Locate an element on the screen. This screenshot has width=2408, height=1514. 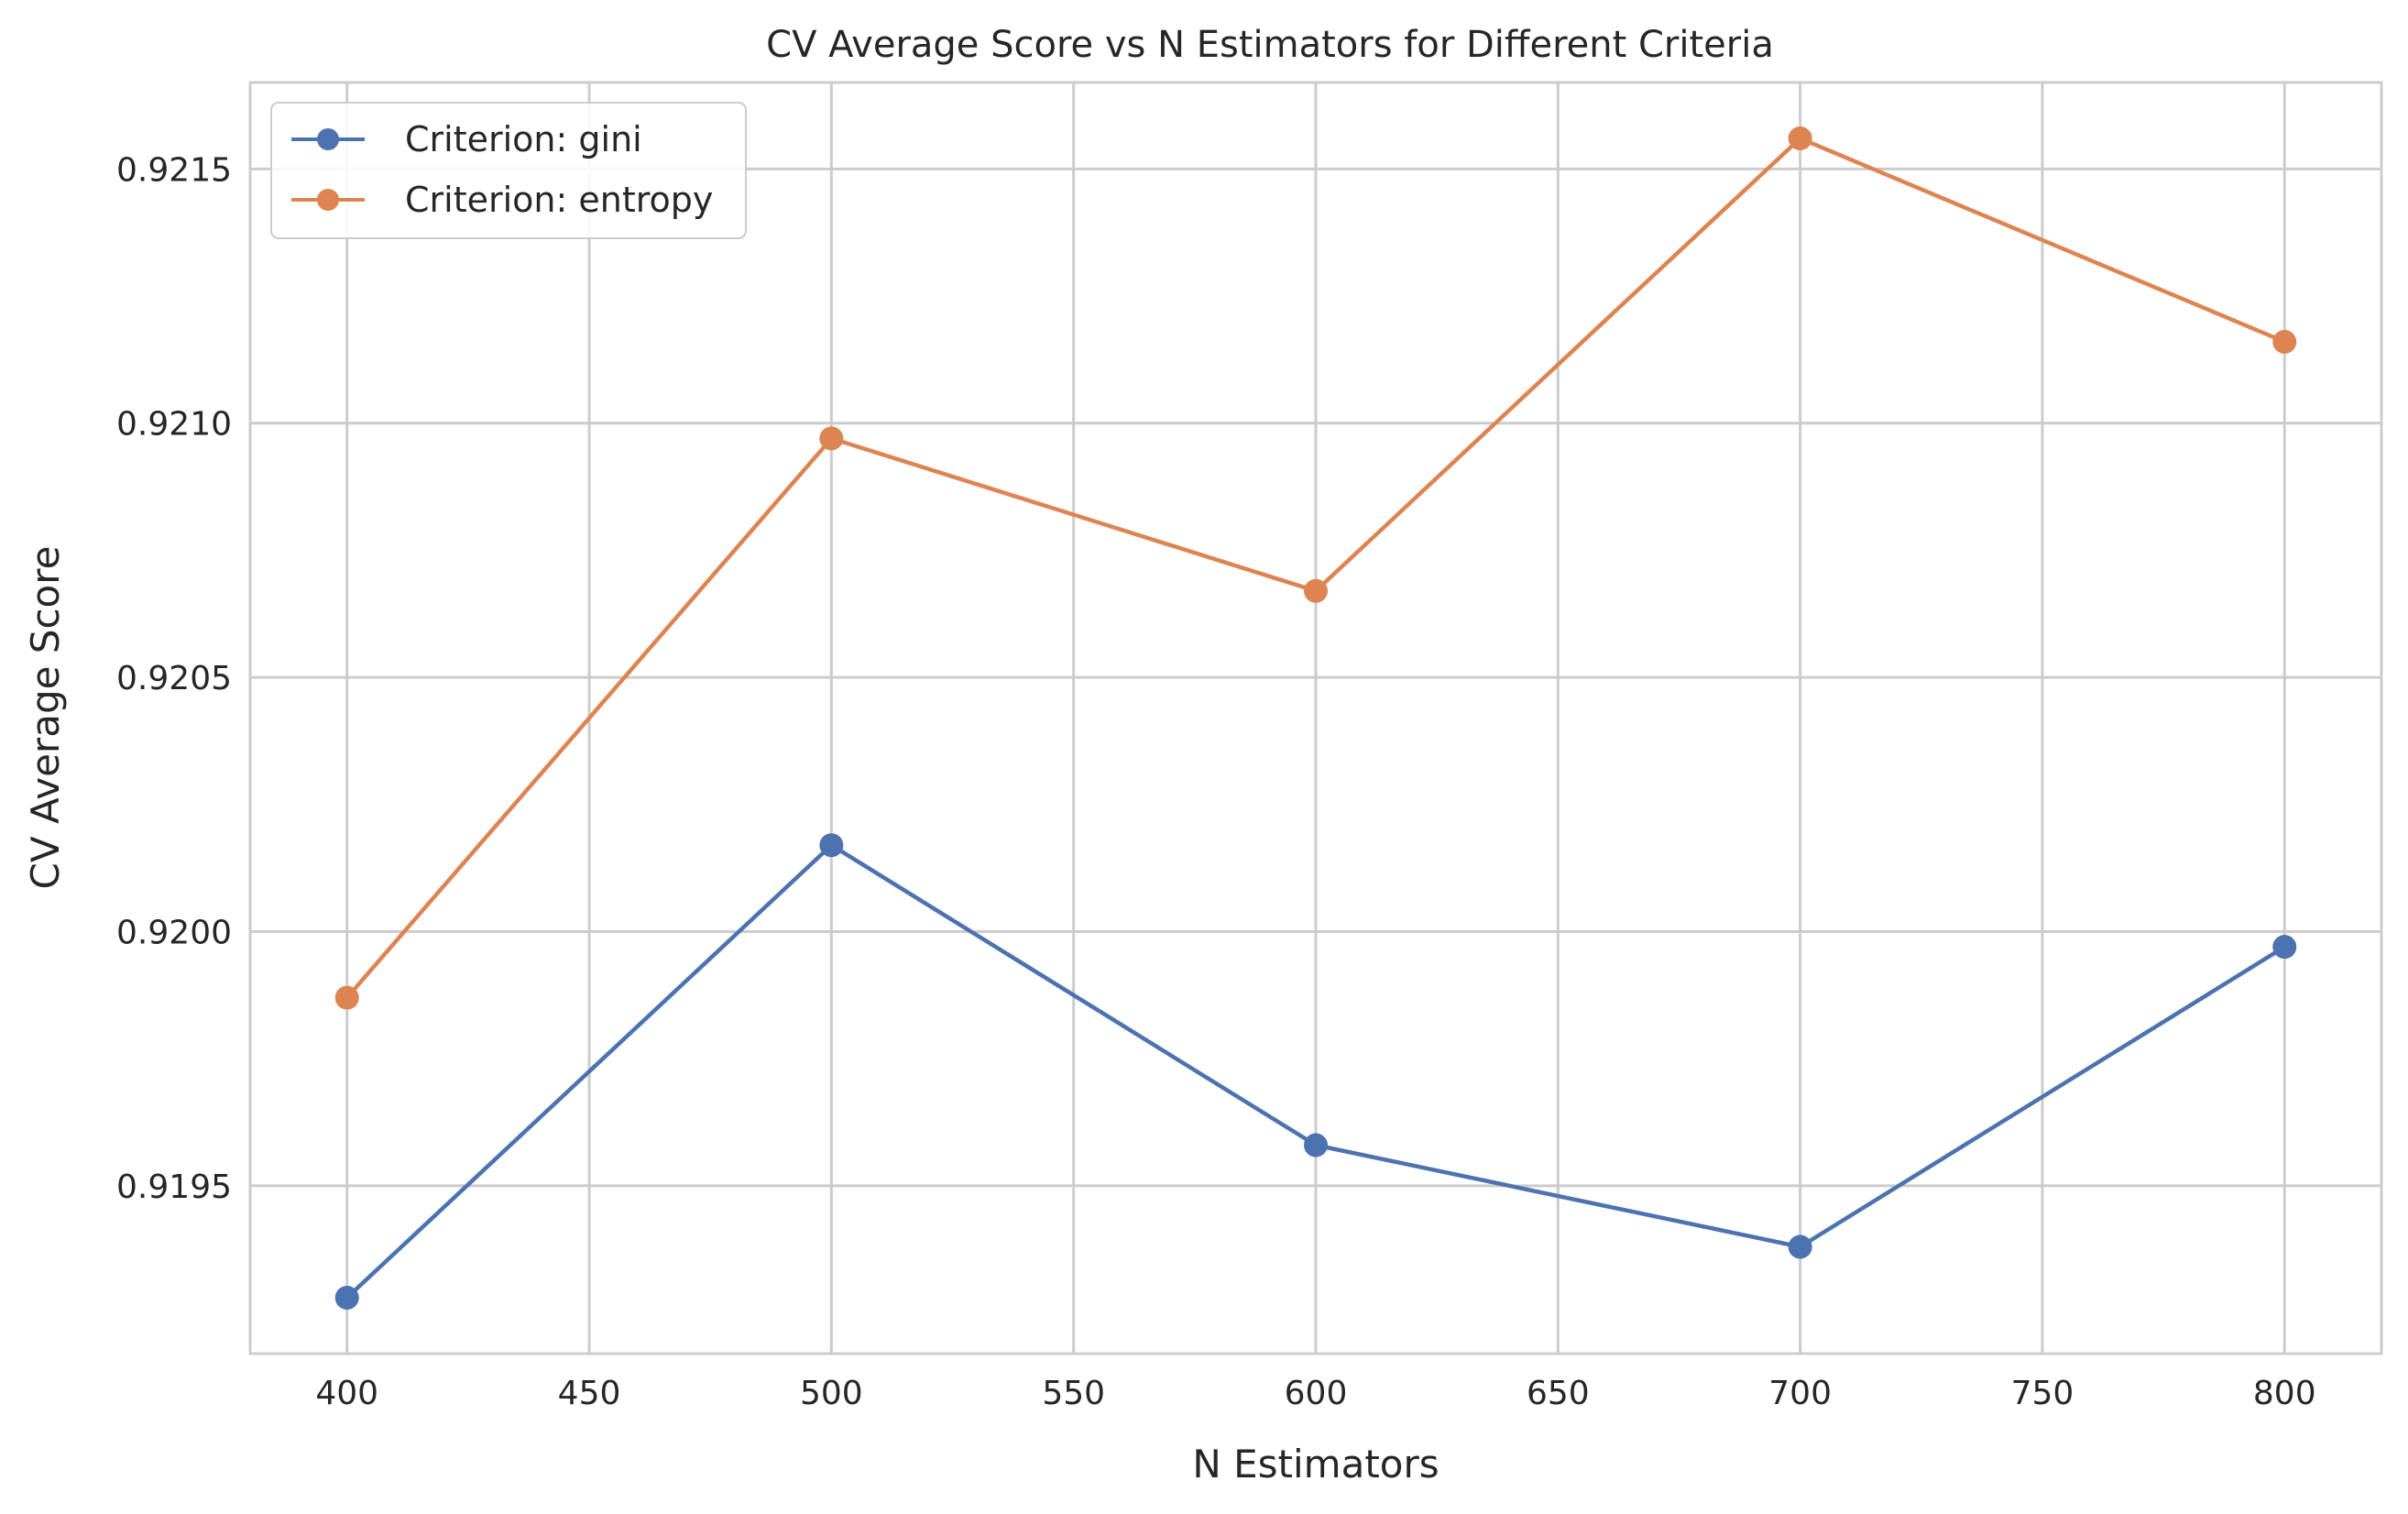
x-tick-label: 650 is located at coordinates (1558, 1393).